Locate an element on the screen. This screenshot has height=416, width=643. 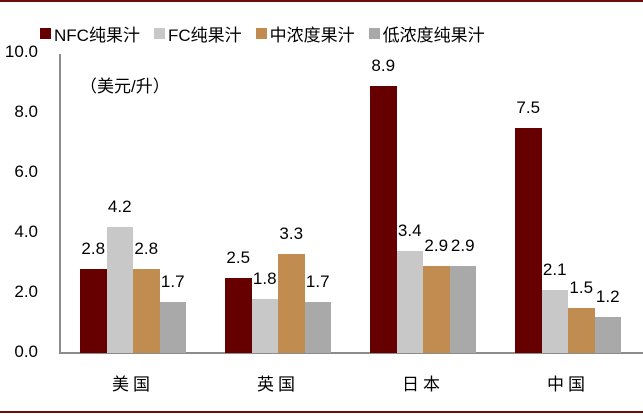
legend-item: FC纯果汁 is located at coordinates (197, 33).